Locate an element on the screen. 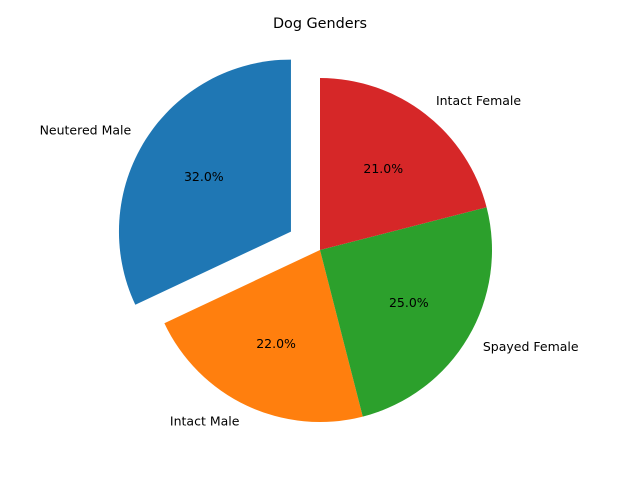  slice-percent-neutered-male: 32.0% is located at coordinates (204, 176).